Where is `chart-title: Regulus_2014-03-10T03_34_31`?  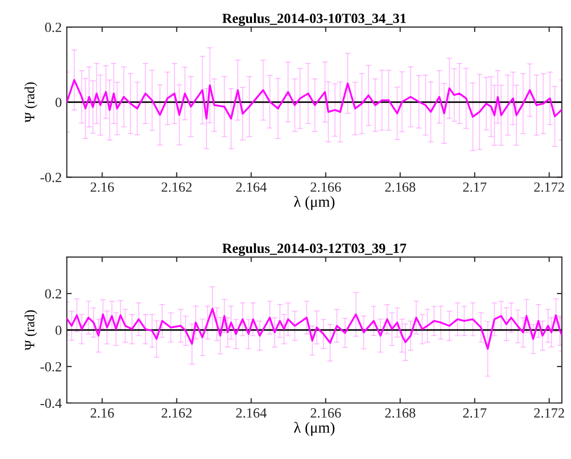 chart-title: Regulus_2014-03-10T03_34_31 is located at coordinates (314, 19).